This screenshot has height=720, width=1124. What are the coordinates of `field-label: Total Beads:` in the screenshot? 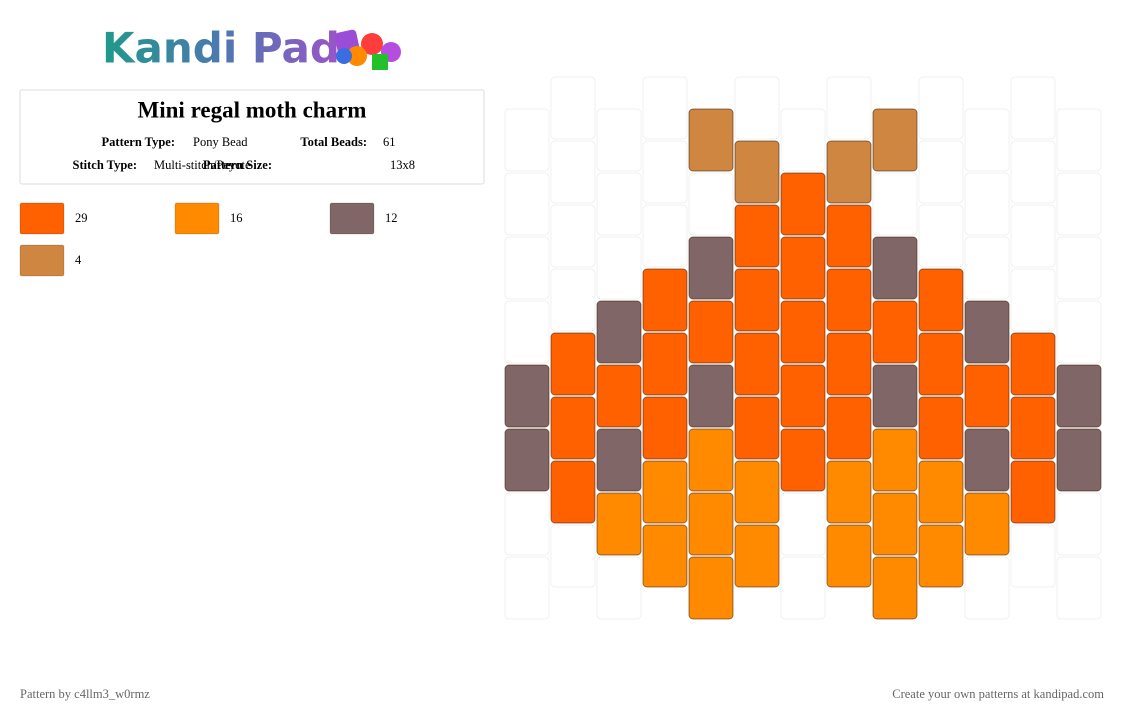 It's located at (333, 142).